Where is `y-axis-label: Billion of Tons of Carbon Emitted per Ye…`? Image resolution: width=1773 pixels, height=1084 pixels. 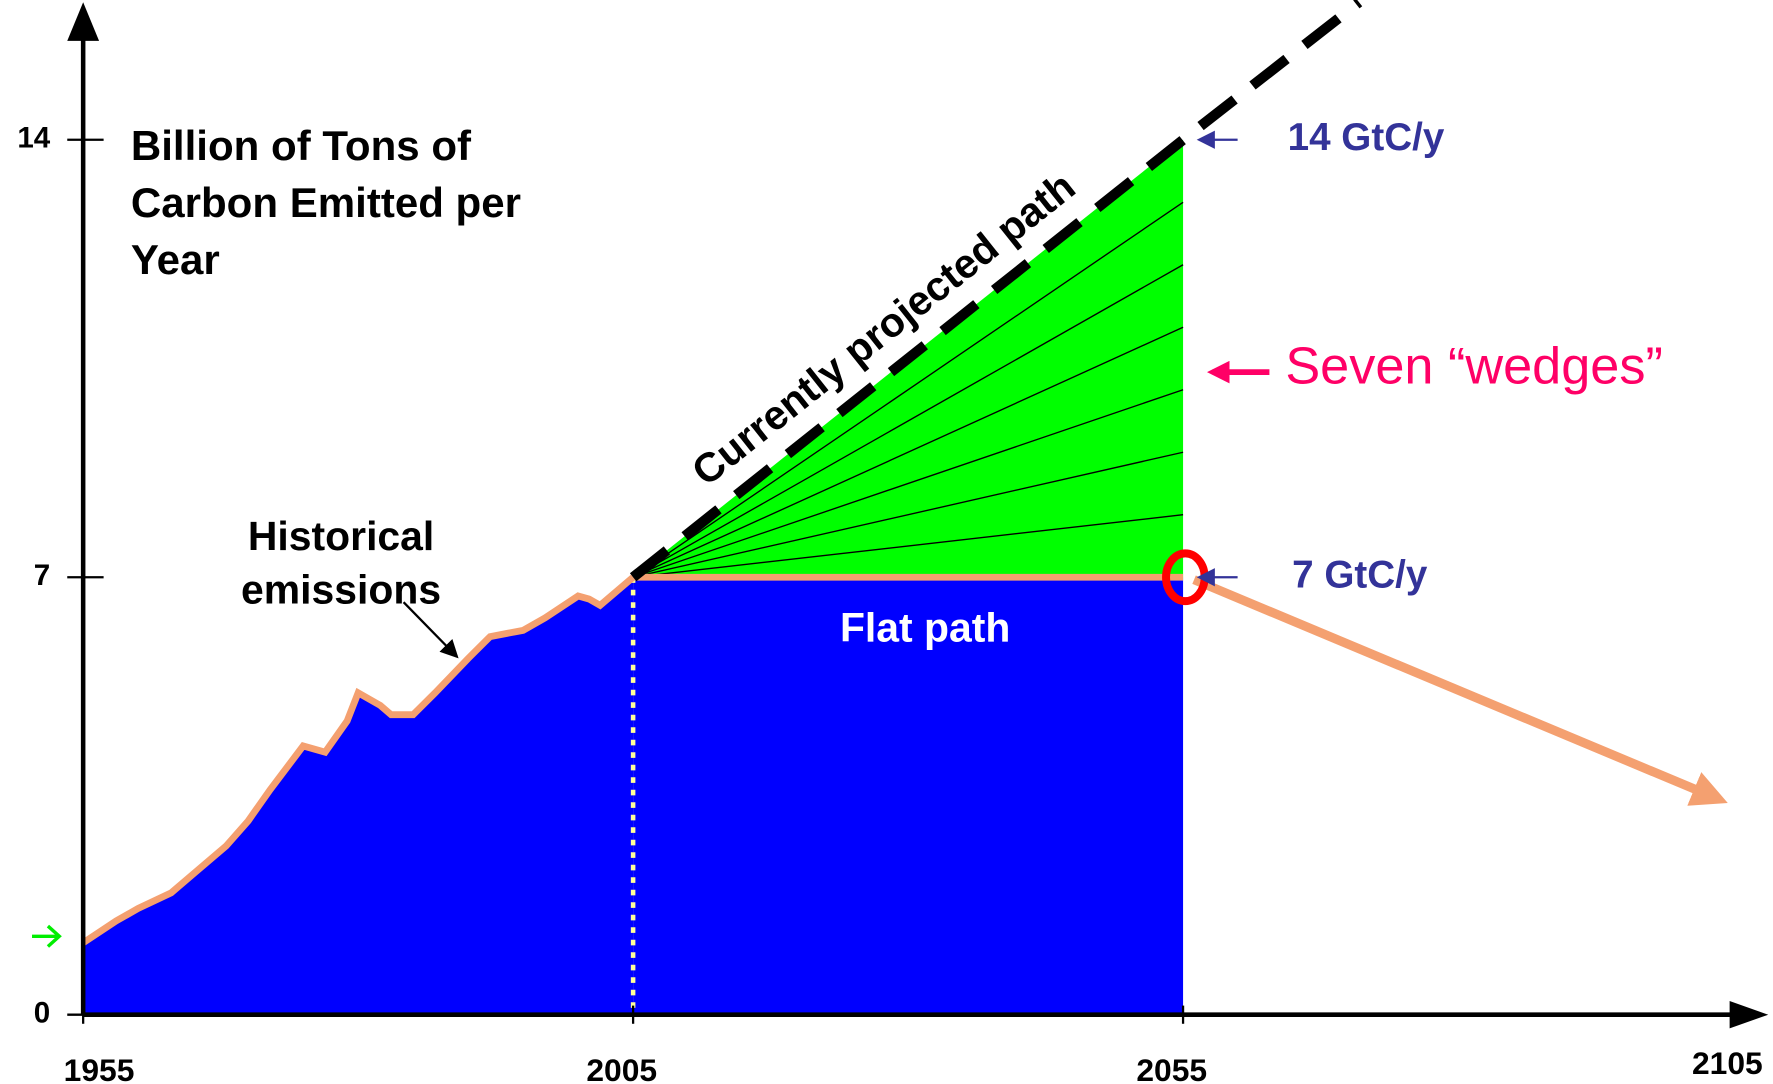
y-axis-label: Billion of Tons of Carbon Emitted per Ye… is located at coordinates (325, 202).